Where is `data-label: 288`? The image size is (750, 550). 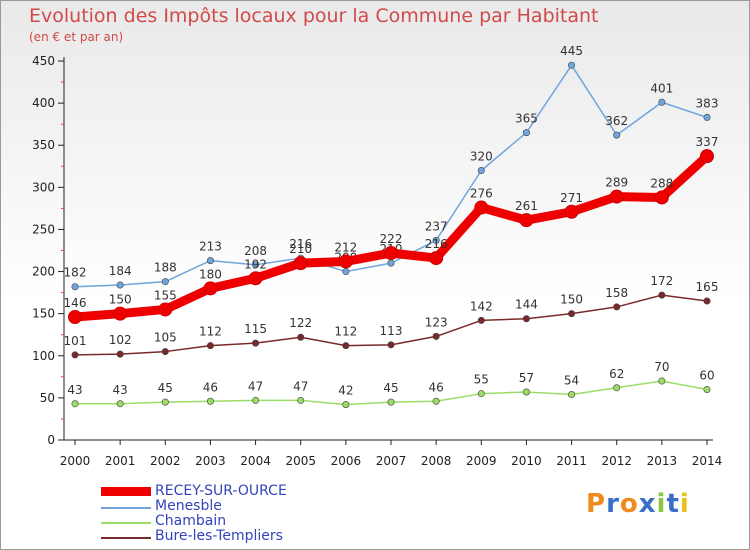 data-label: 288 is located at coordinates (661, 183).